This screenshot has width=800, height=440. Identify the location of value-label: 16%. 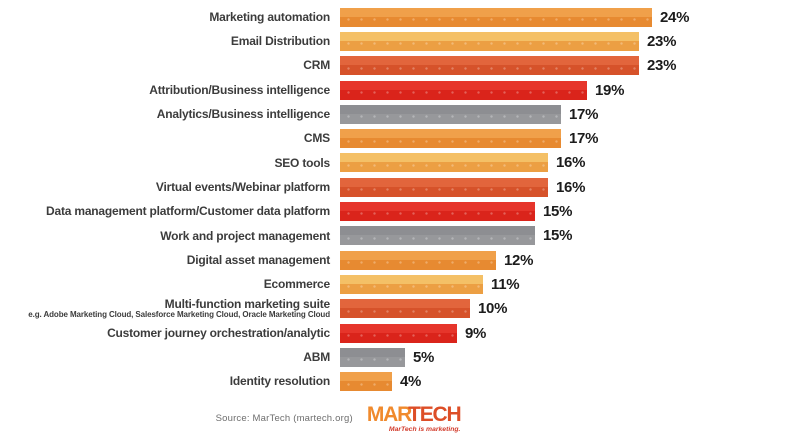
(571, 163).